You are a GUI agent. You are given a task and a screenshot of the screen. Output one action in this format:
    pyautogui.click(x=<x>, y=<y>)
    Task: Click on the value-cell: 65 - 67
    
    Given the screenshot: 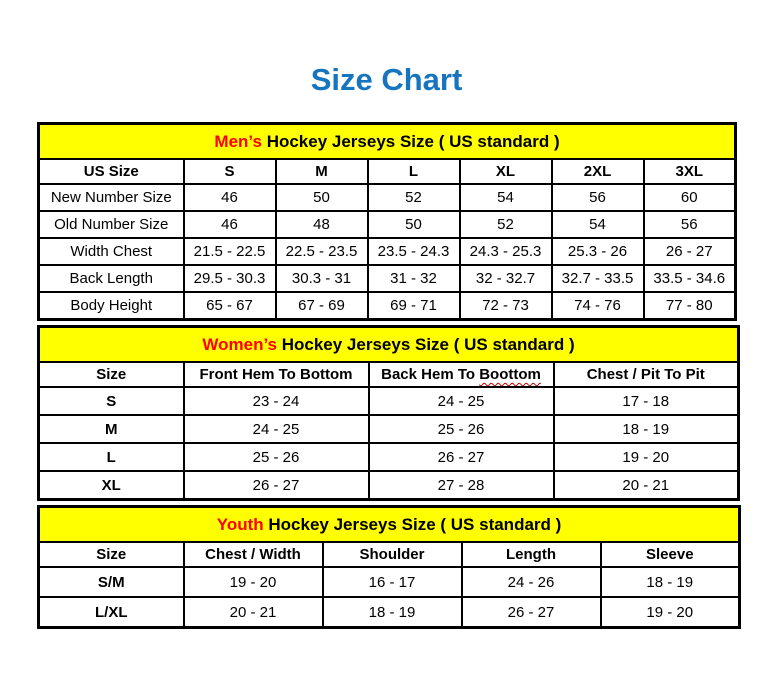 What is the action you would take?
    pyautogui.click(x=229, y=306)
    